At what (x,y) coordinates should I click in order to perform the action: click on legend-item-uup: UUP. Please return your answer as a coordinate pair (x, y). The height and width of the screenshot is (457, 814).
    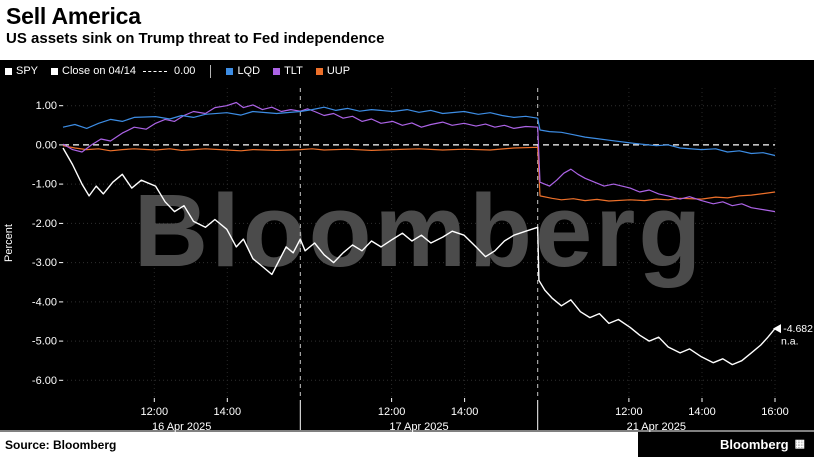
    Looking at the image, I should click on (333, 71).